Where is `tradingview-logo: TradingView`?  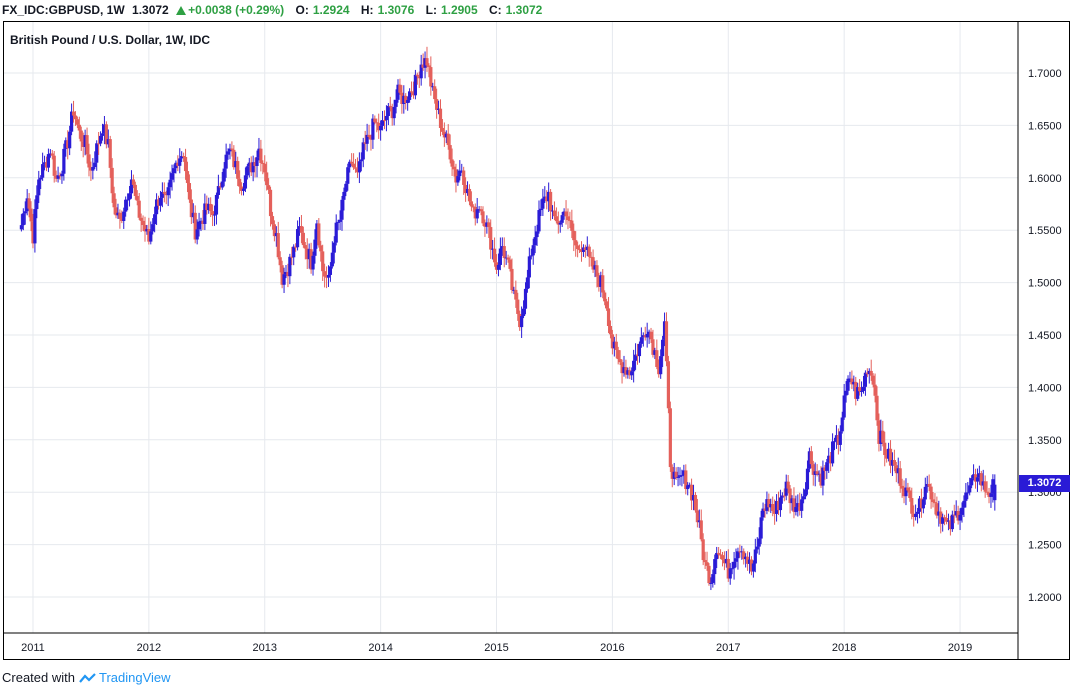 tradingview-logo: TradingView is located at coordinates (125, 678).